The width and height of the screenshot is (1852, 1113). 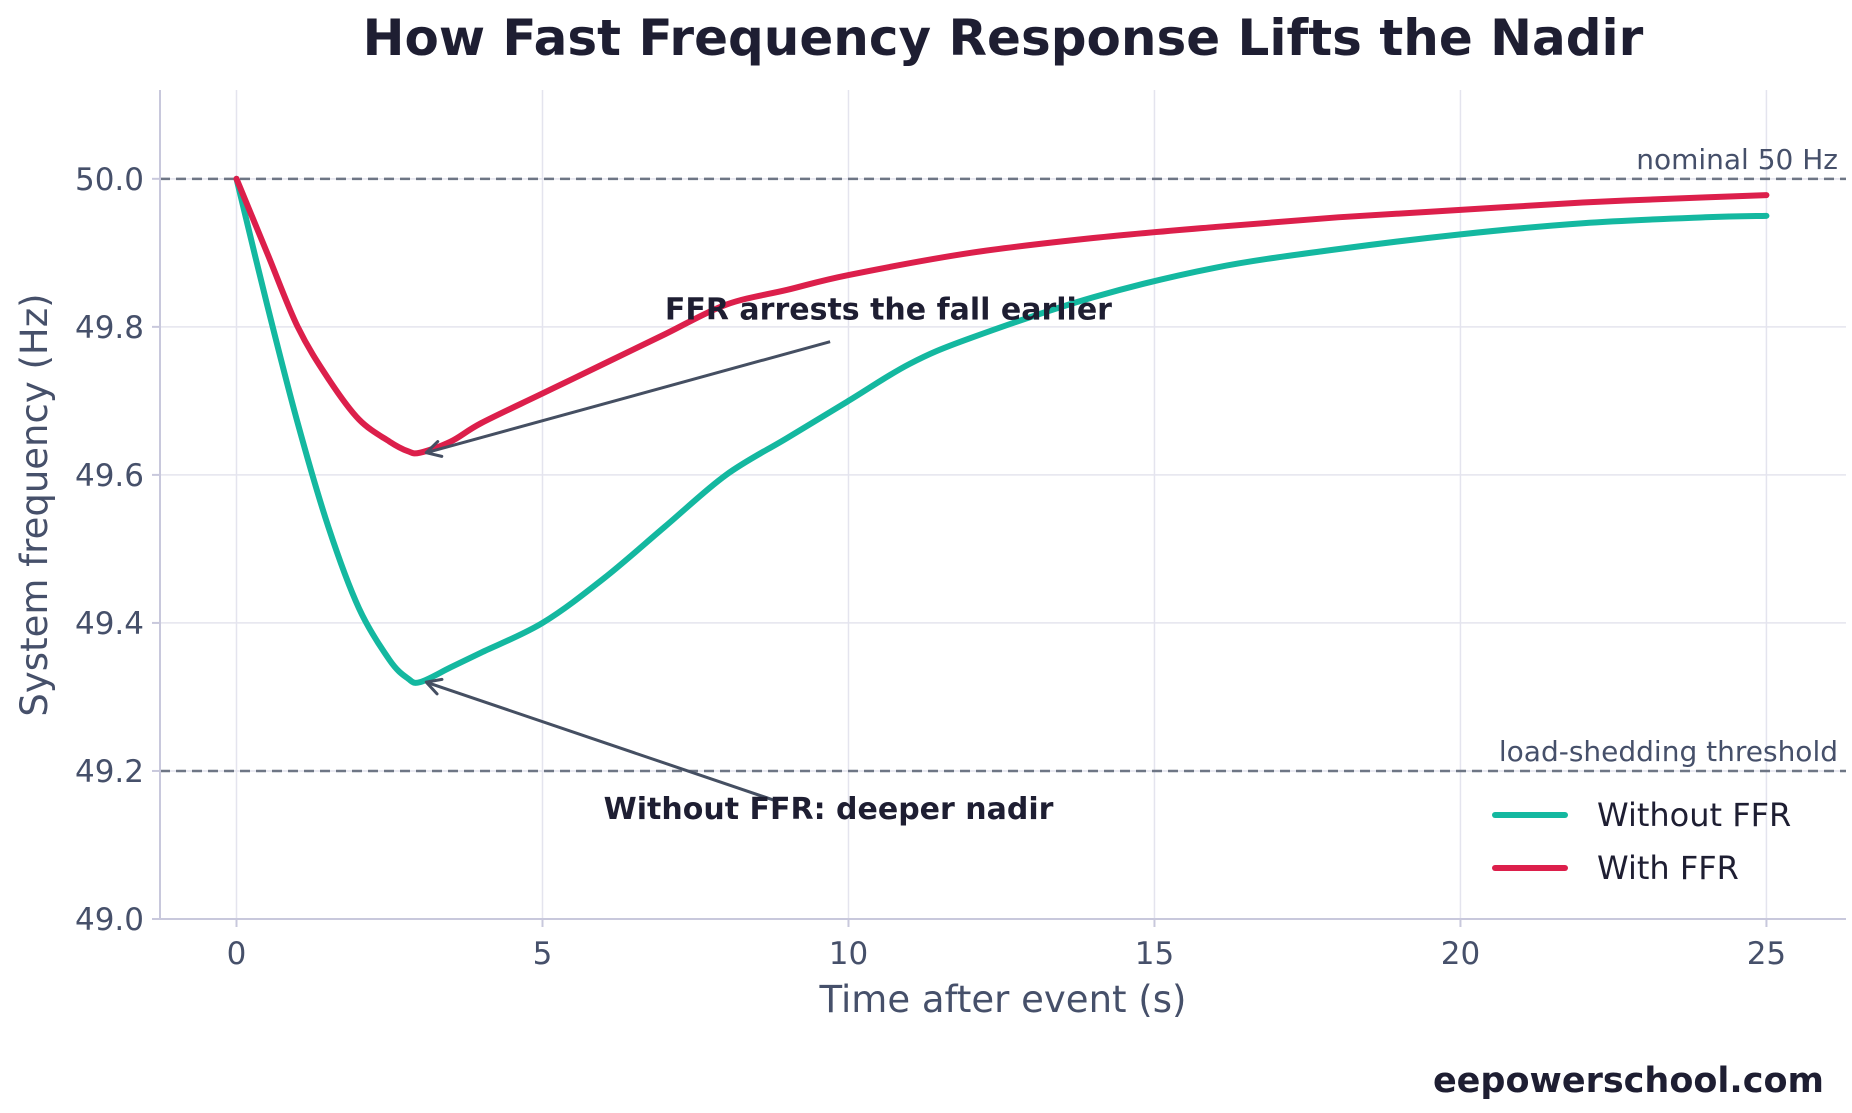 I want to click on x-tick-label: 5, so click(x=543, y=954).